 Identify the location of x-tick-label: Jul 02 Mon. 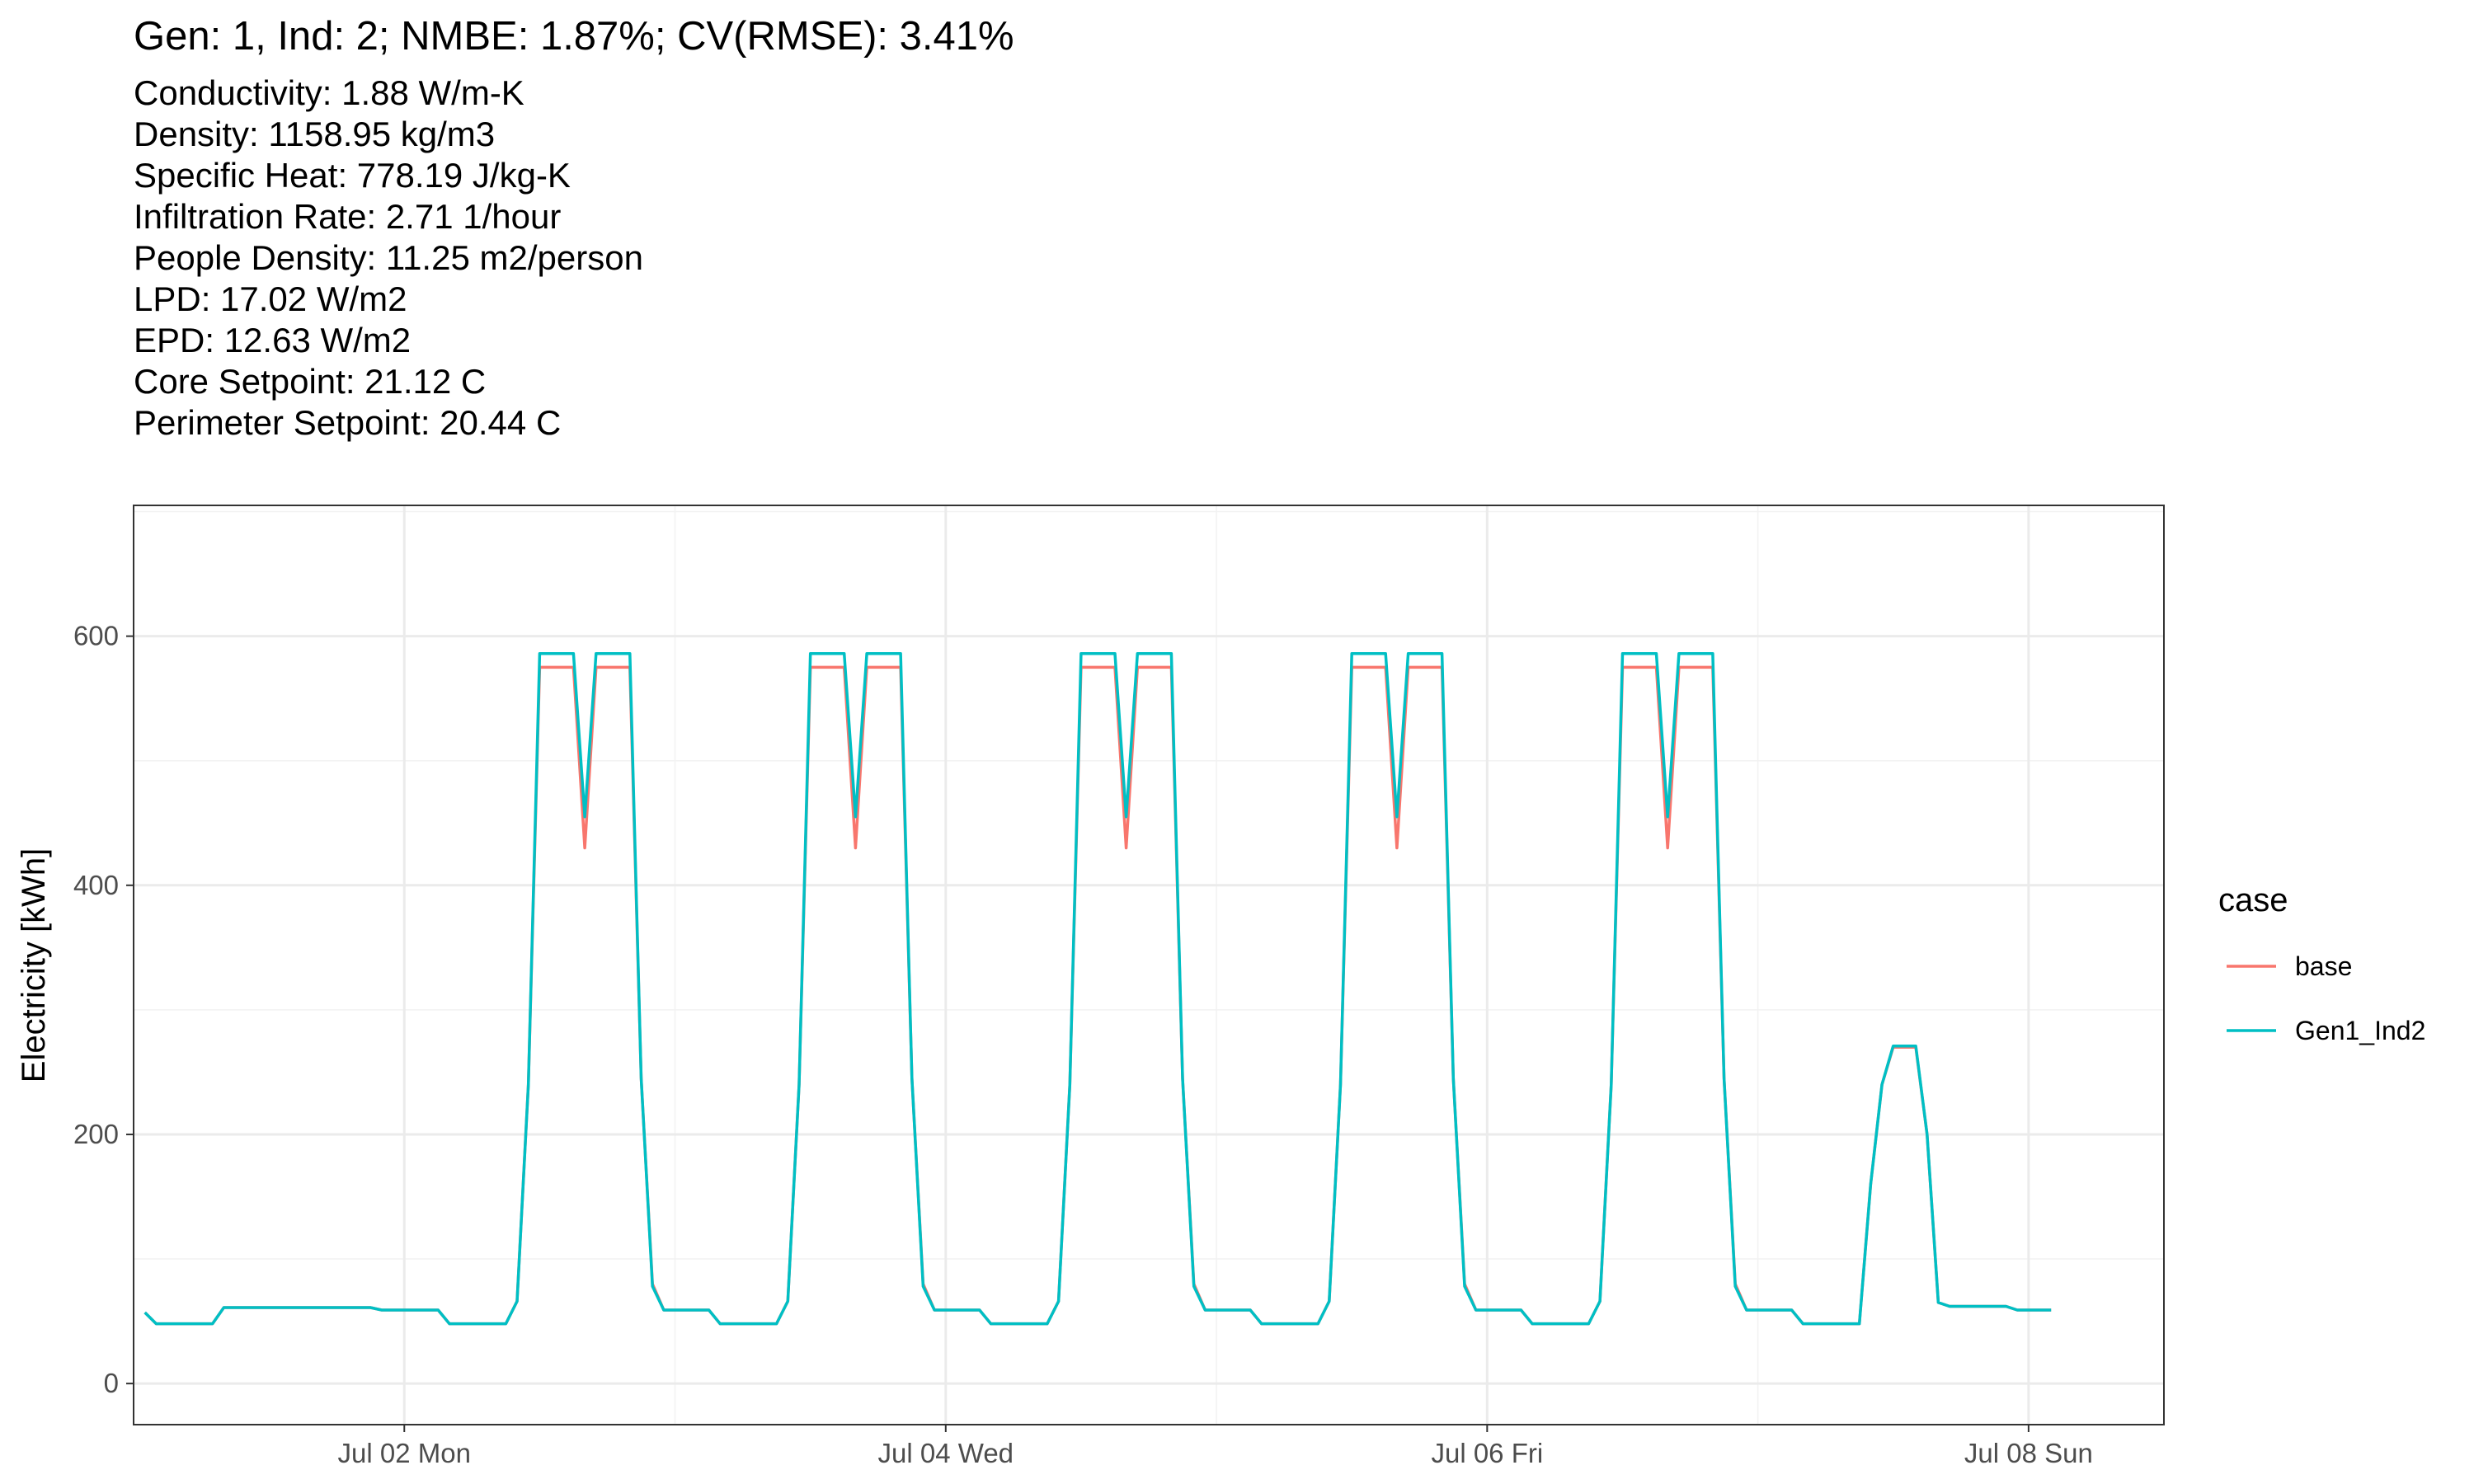
(404, 1453).